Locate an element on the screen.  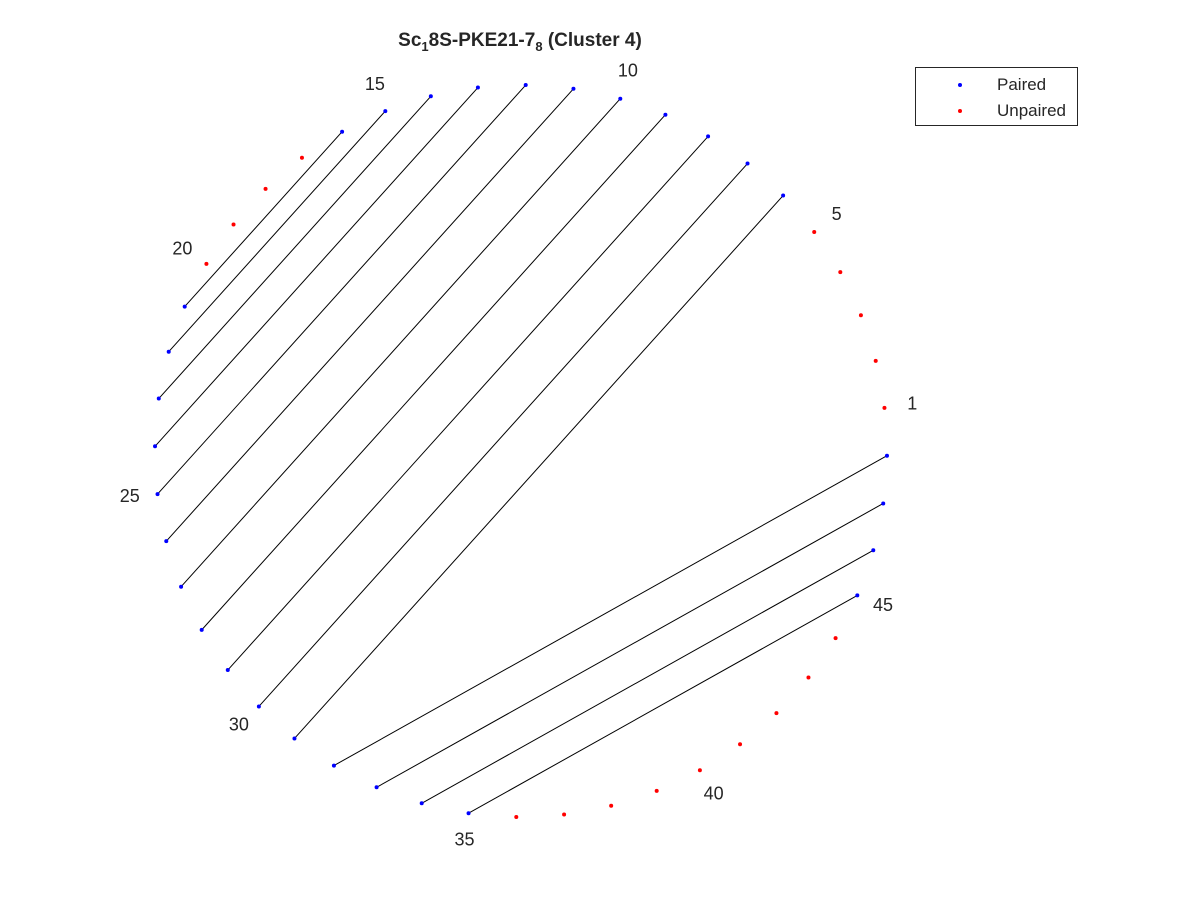
position-label: 45 is located at coordinates (883, 605).